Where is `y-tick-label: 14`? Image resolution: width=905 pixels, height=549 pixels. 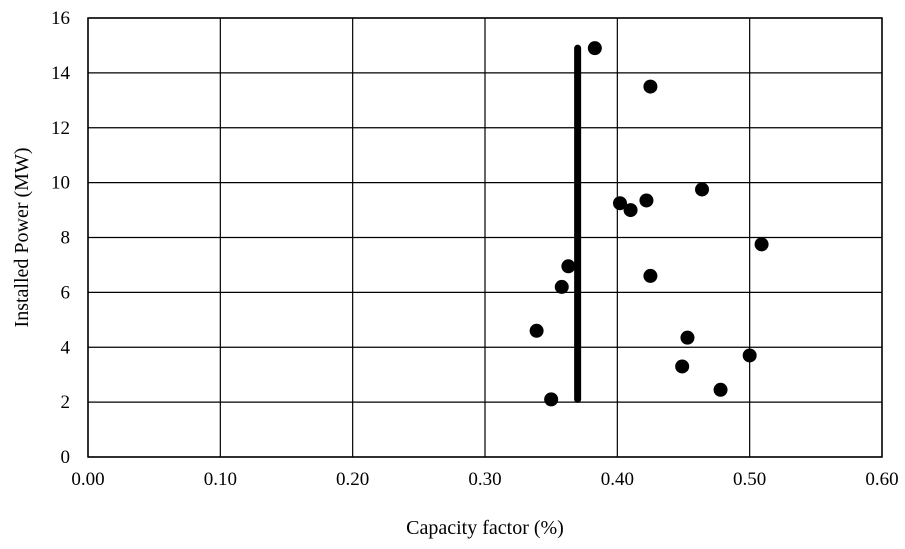 y-tick-label: 14 is located at coordinates (61, 73).